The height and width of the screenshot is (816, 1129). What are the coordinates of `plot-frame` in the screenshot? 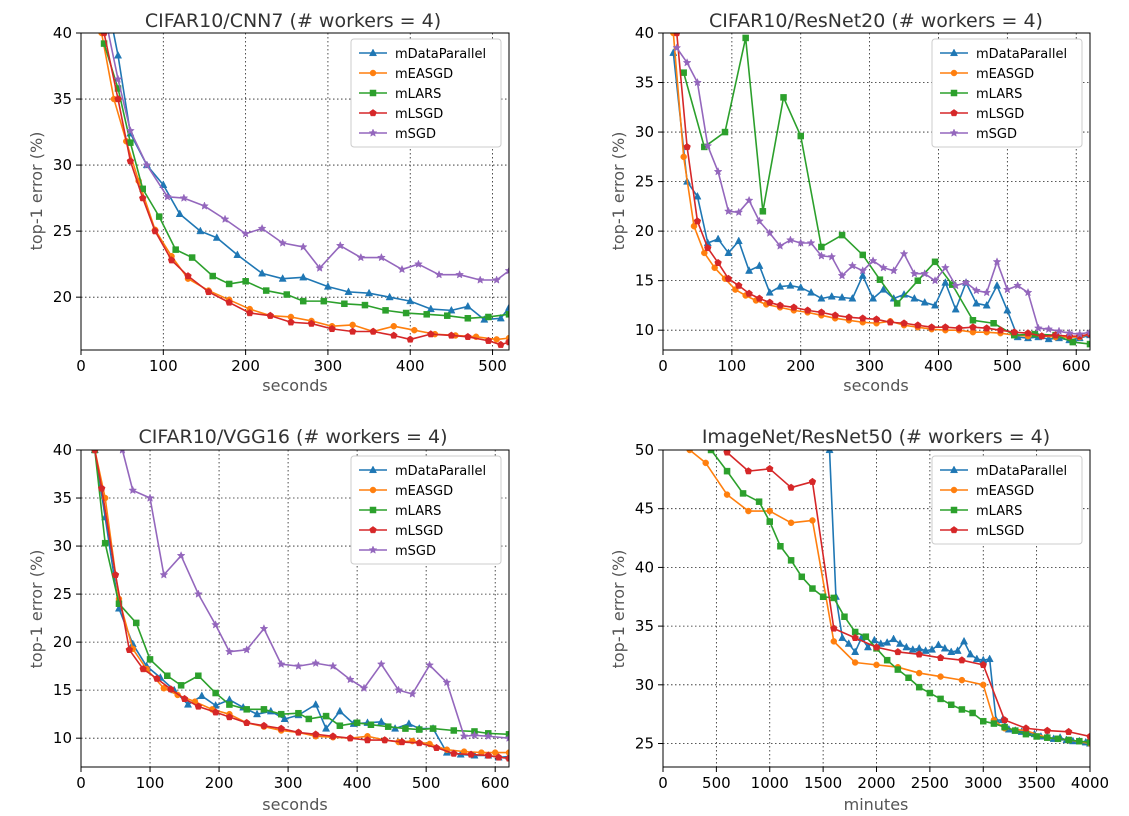 It's located at (295, 608).